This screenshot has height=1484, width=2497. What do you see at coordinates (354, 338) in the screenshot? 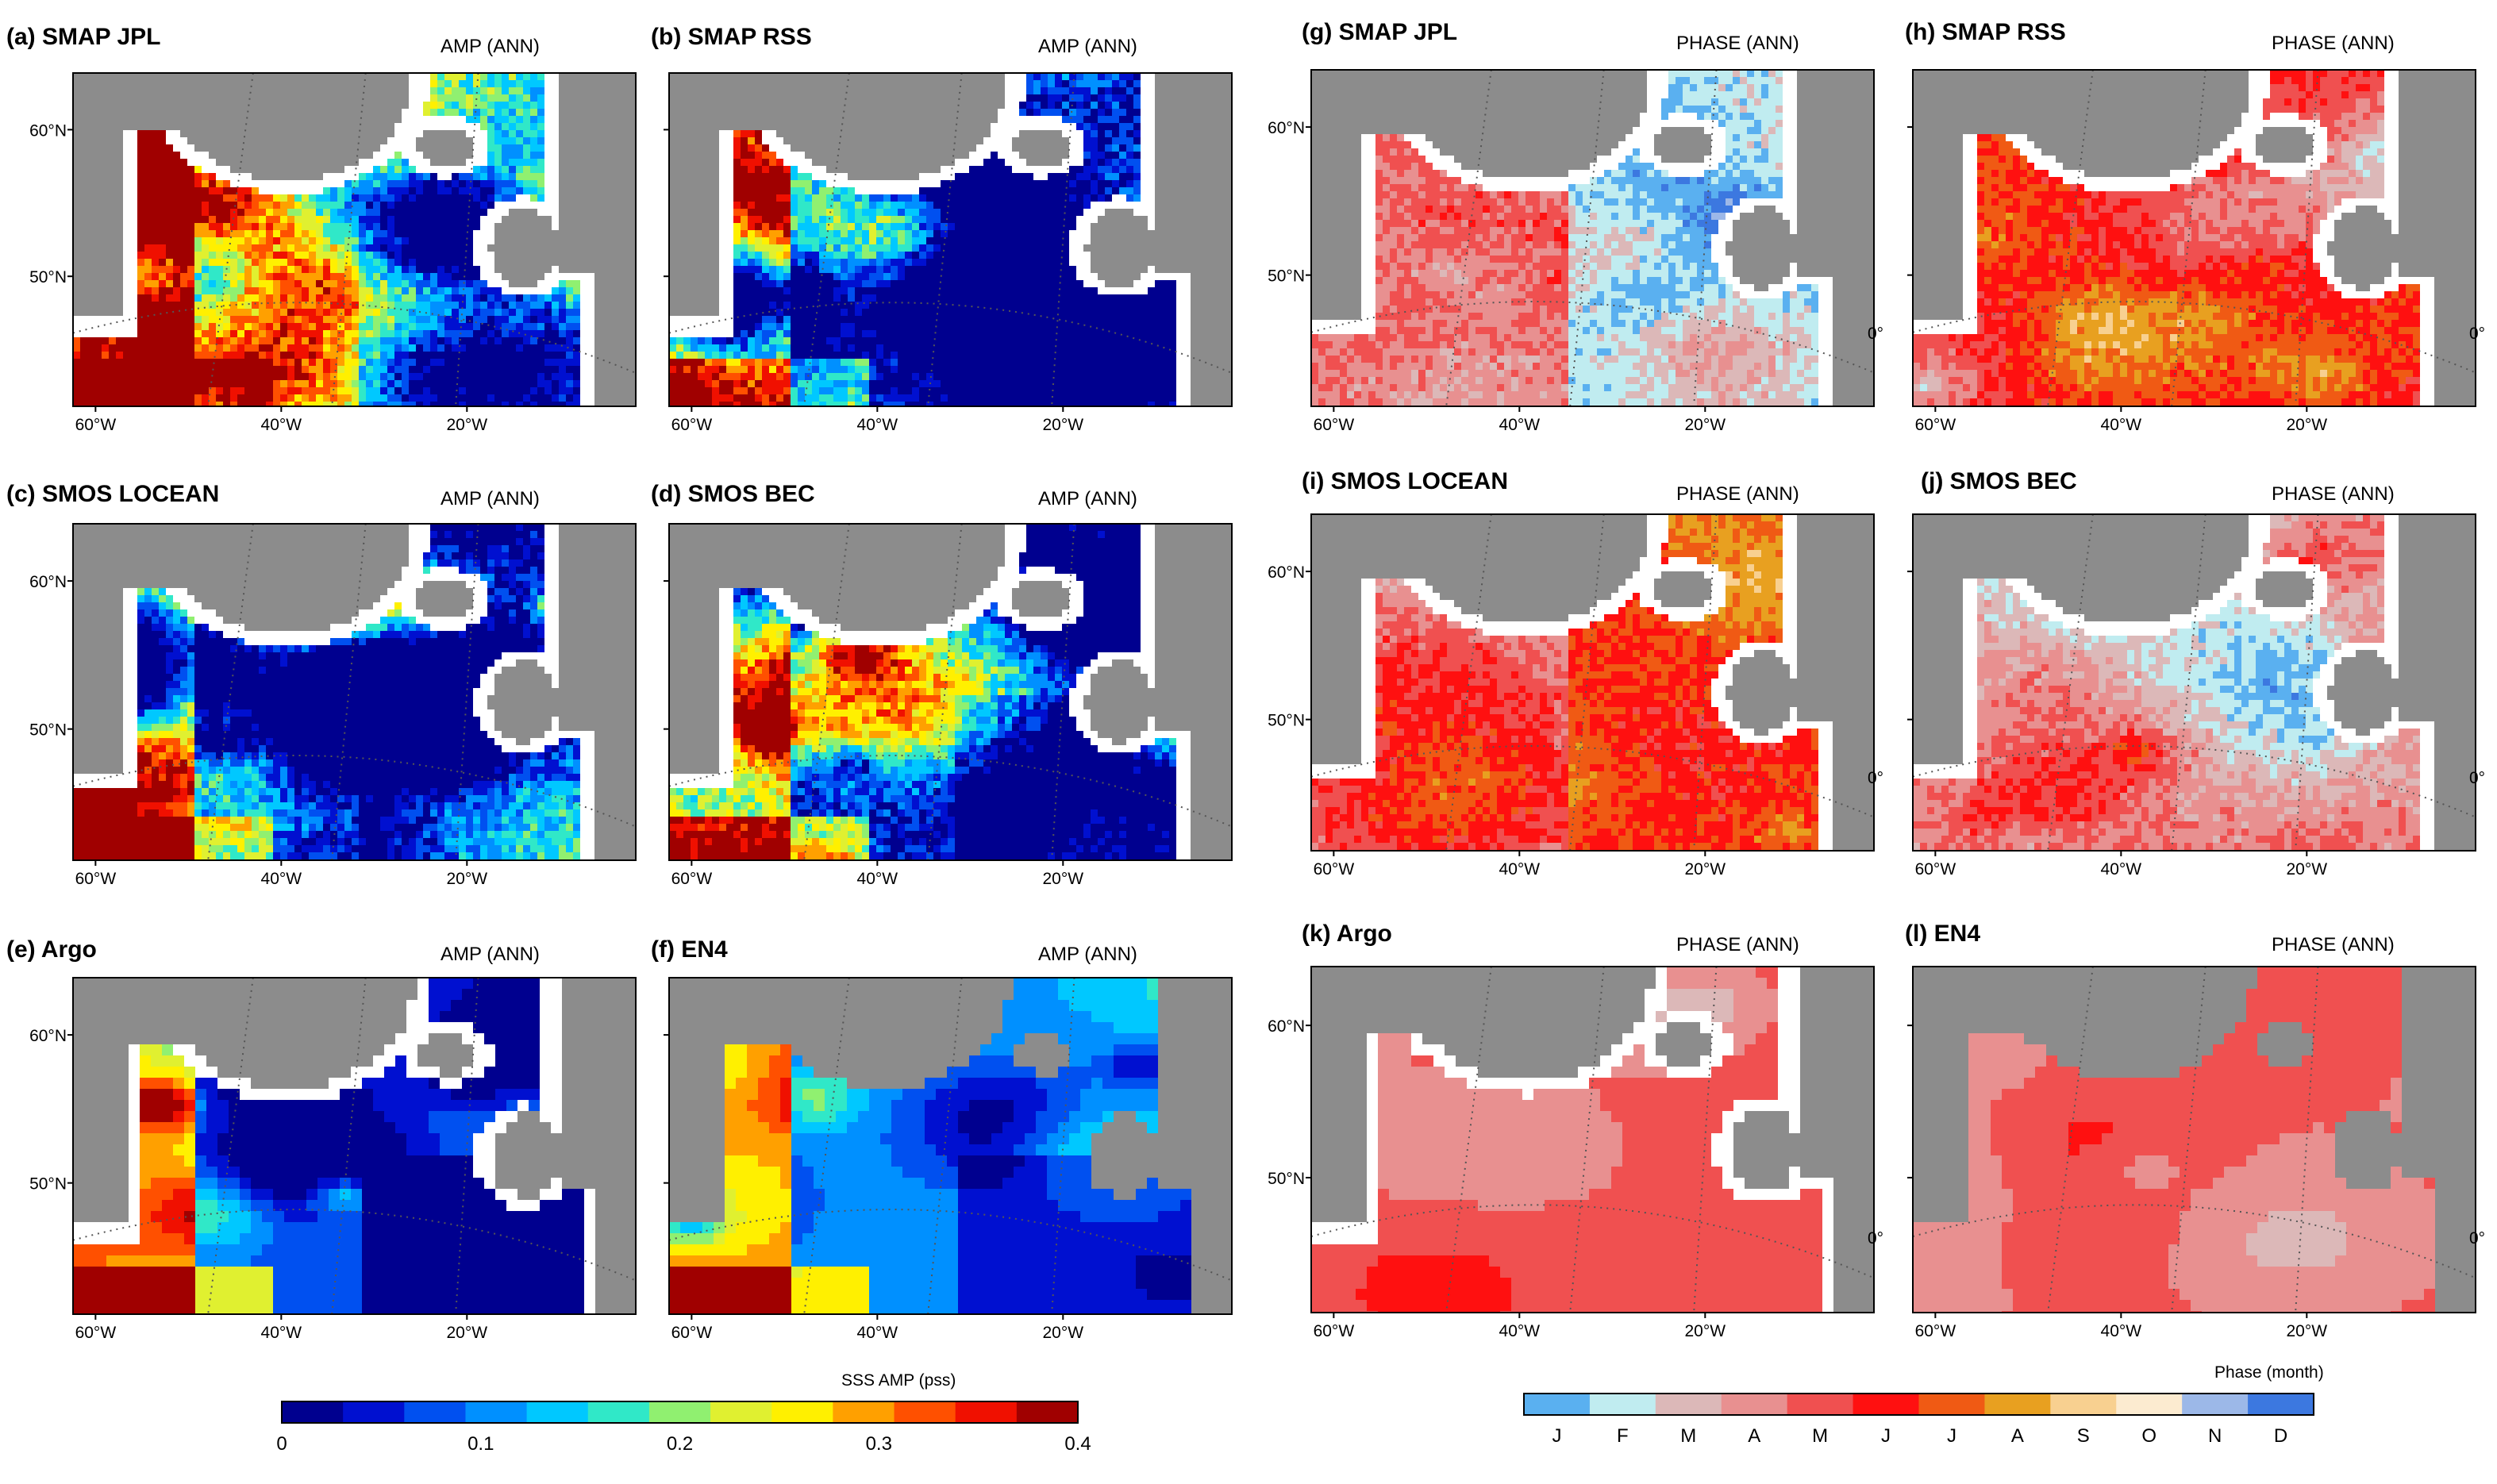
I see `graticule-line` at bounding box center [354, 338].